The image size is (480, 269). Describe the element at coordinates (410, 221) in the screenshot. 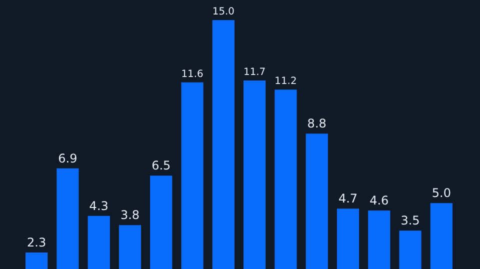

I see `data-label: 3.5` at that location.